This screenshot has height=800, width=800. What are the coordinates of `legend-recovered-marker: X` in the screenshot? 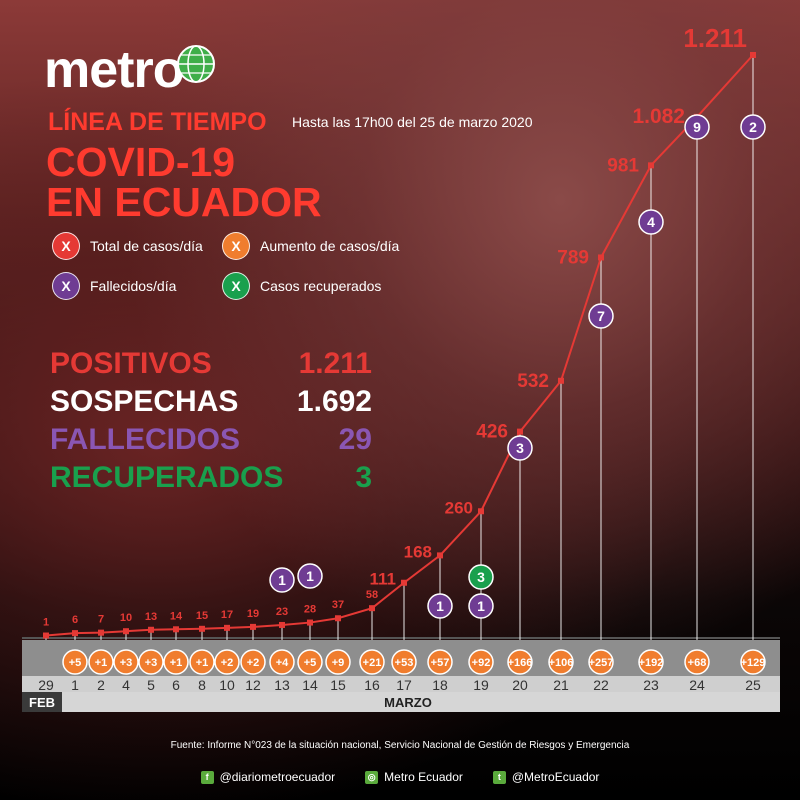 It's located at (236, 286).